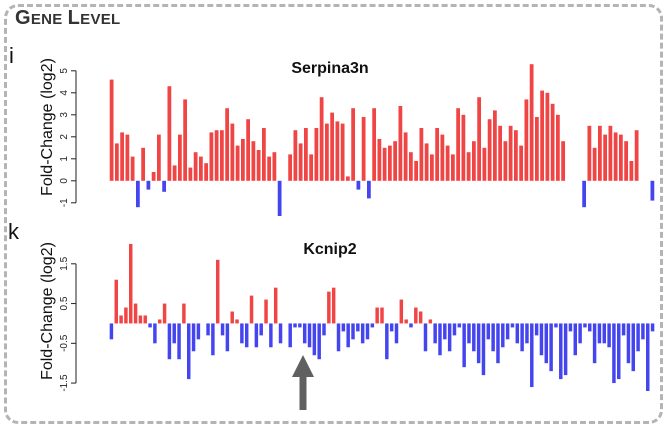  What do you see at coordinates (23, 18) in the screenshot?
I see `section-title-word-1-initial: G` at bounding box center [23, 18].